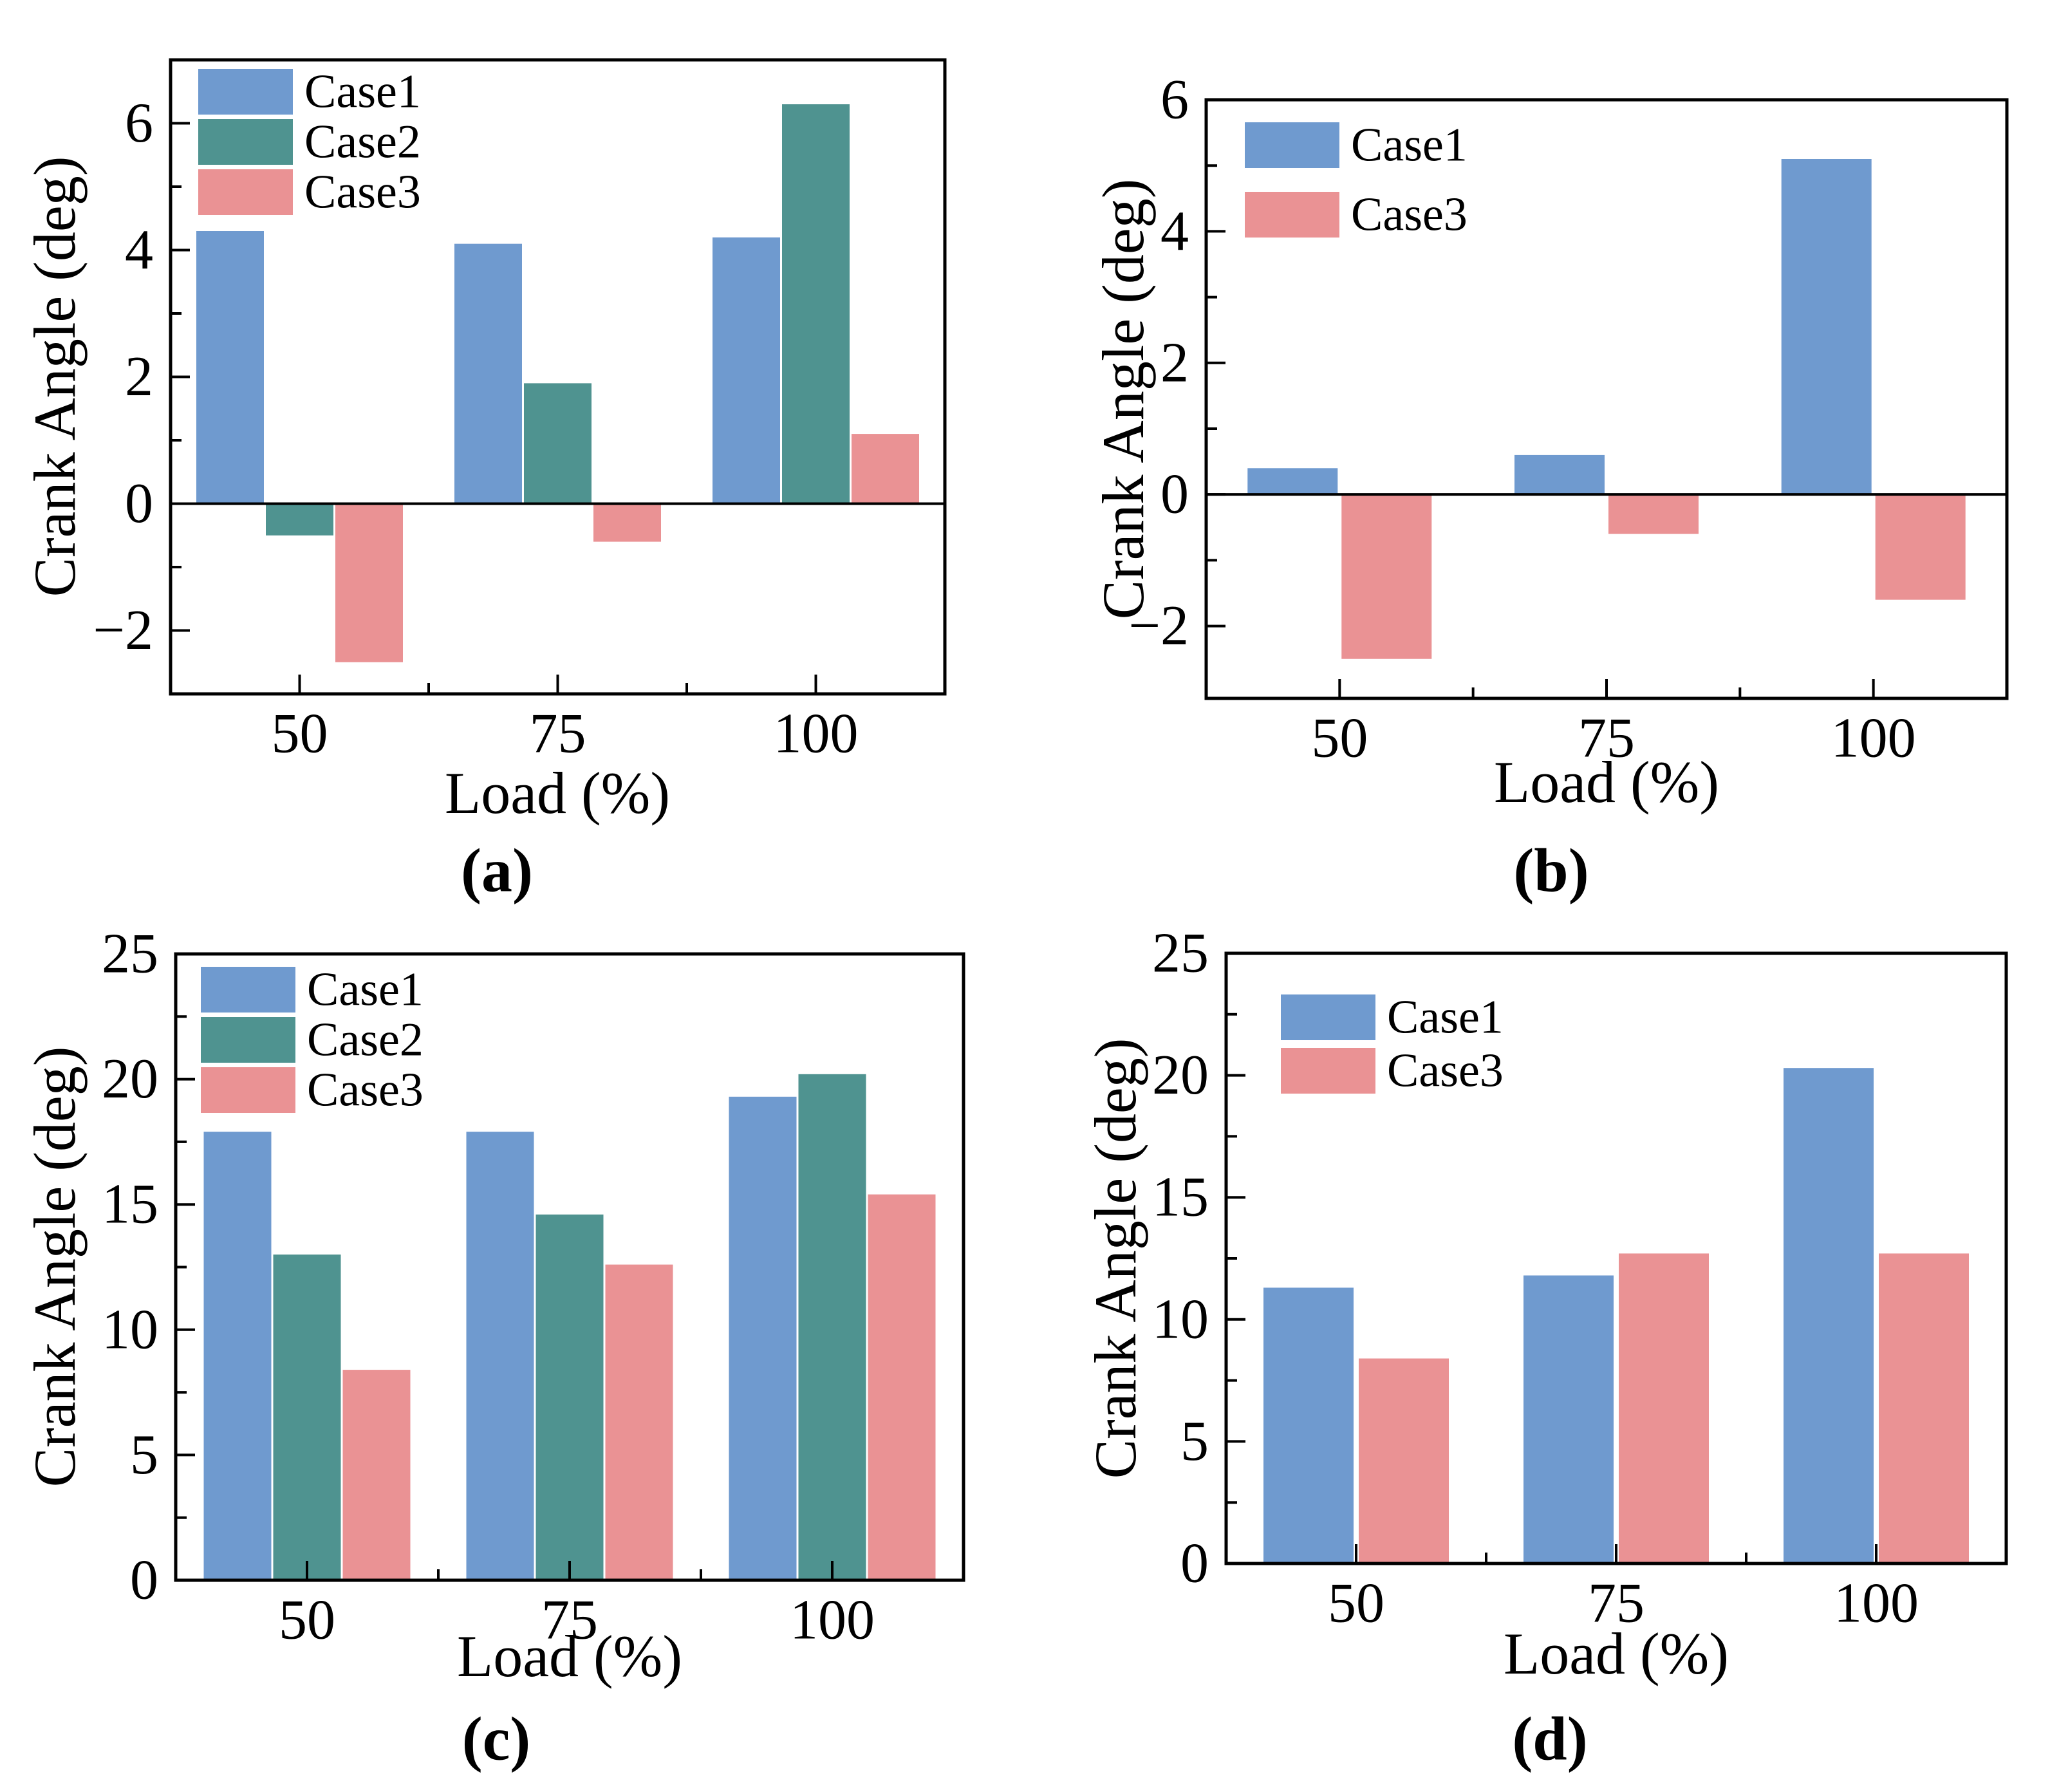 The width and height of the screenshot is (2059, 1792). I want to click on bar-c-case1-load100, so click(763, 1338).